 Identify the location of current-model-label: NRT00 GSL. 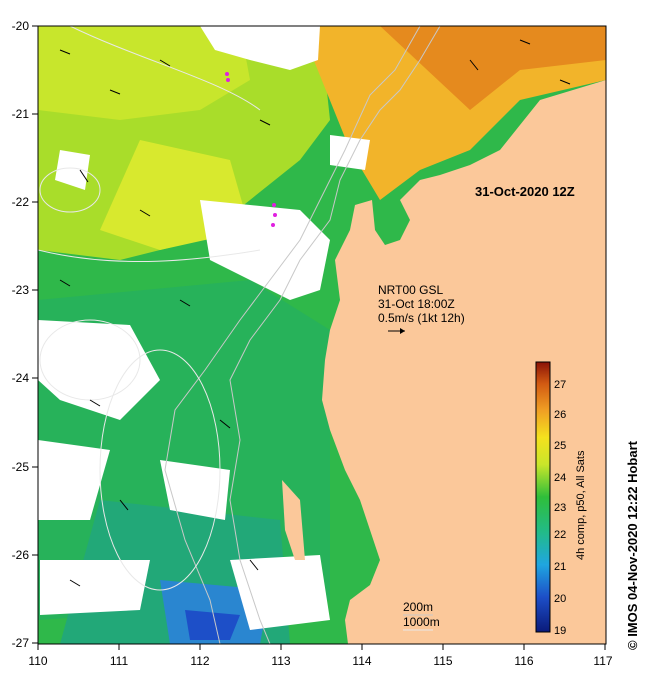
(410, 290).